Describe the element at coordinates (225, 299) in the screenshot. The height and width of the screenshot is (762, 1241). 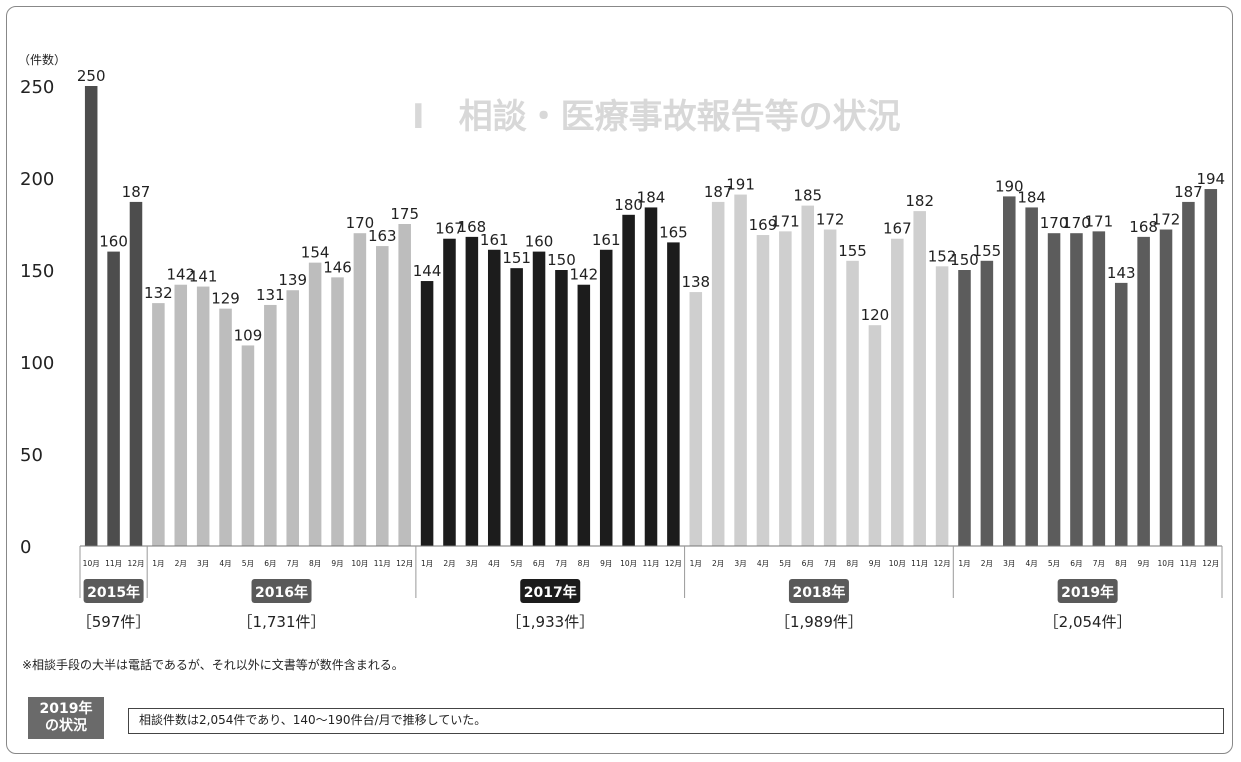
I see `data-label: 129` at that location.